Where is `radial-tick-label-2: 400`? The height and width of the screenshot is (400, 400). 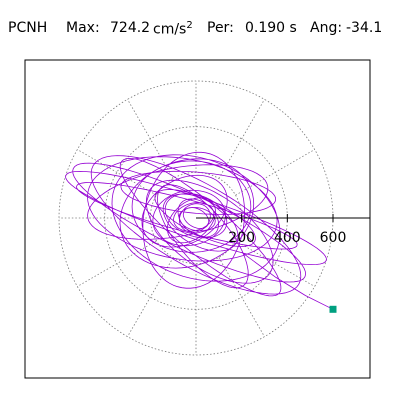
radial-tick-label-2: 400 is located at coordinates (287, 238).